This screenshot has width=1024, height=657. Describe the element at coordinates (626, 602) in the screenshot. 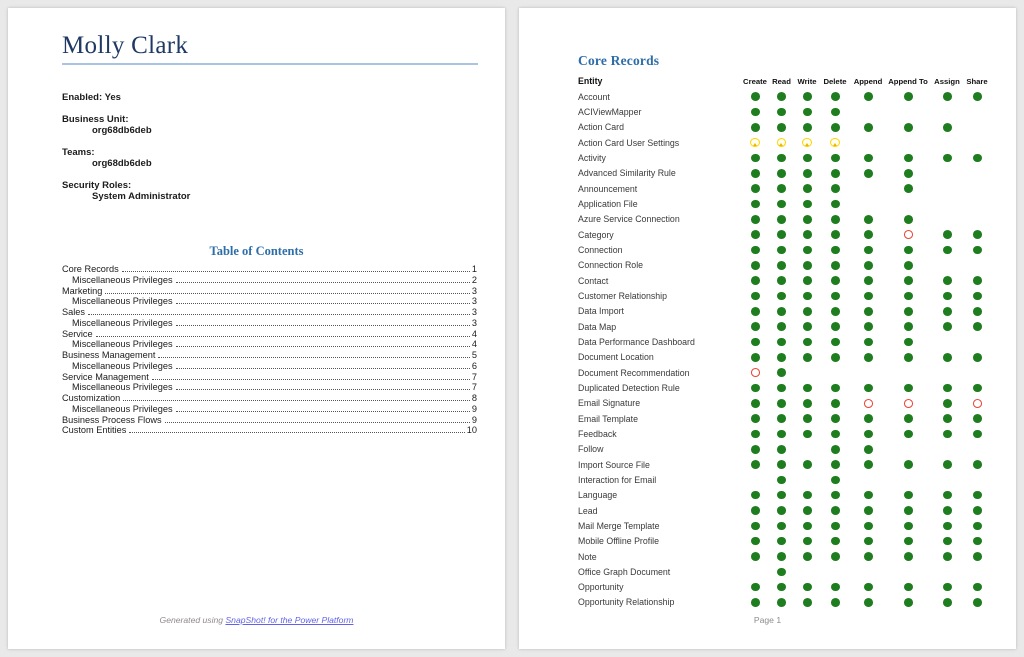

I see `entity-name: Opportunity Relationship` at that location.